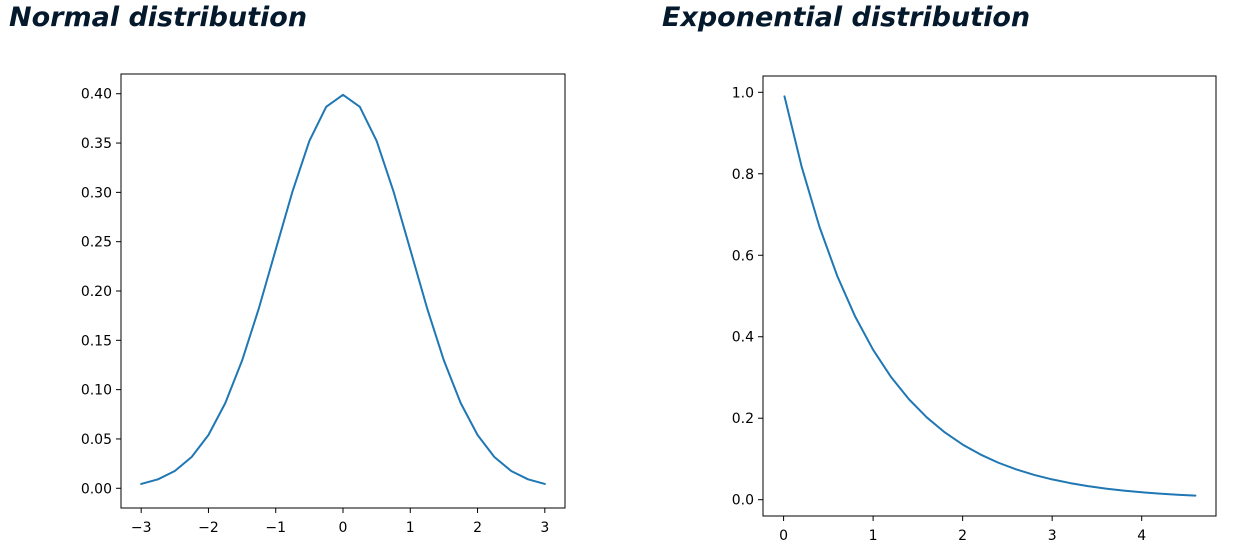 Image resolution: width=1237 pixels, height=544 pixels. Describe the element at coordinates (743, 256) in the screenshot. I see `exponential-y-tick-label: 0.6` at that location.